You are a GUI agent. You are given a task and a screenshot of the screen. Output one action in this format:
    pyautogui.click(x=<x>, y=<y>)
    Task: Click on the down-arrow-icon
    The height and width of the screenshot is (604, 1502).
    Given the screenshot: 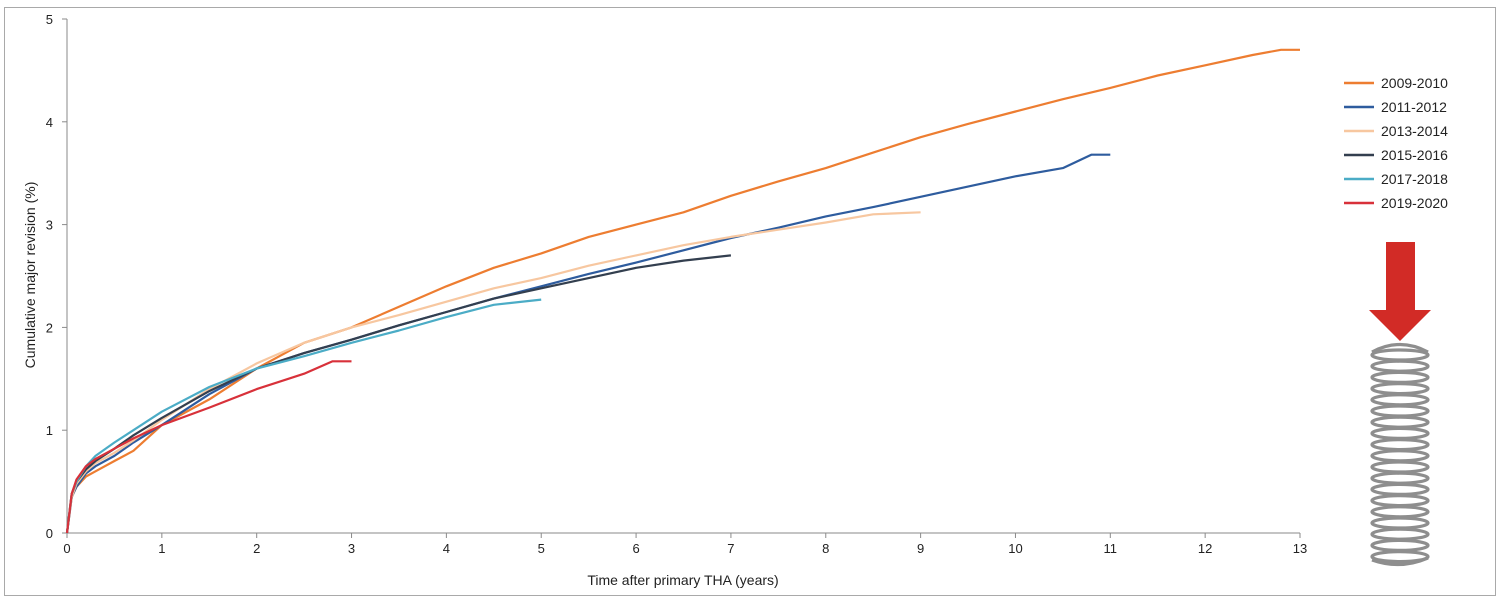 What is the action you would take?
    pyautogui.click(x=1400, y=291)
    